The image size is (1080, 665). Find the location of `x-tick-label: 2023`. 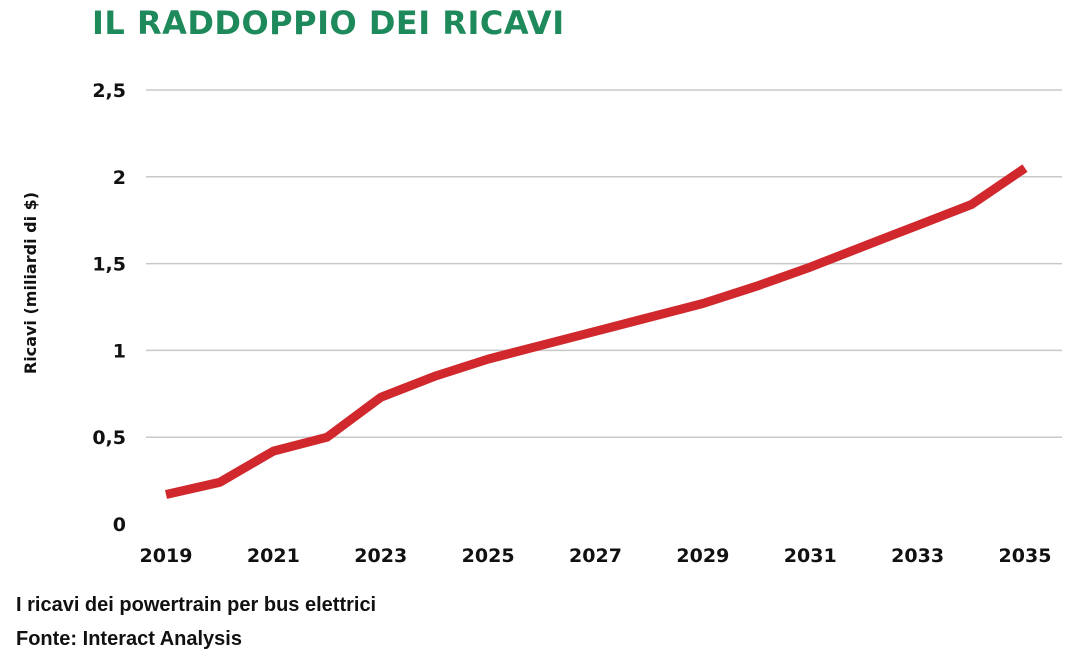

x-tick-label: 2023 is located at coordinates (380, 556).